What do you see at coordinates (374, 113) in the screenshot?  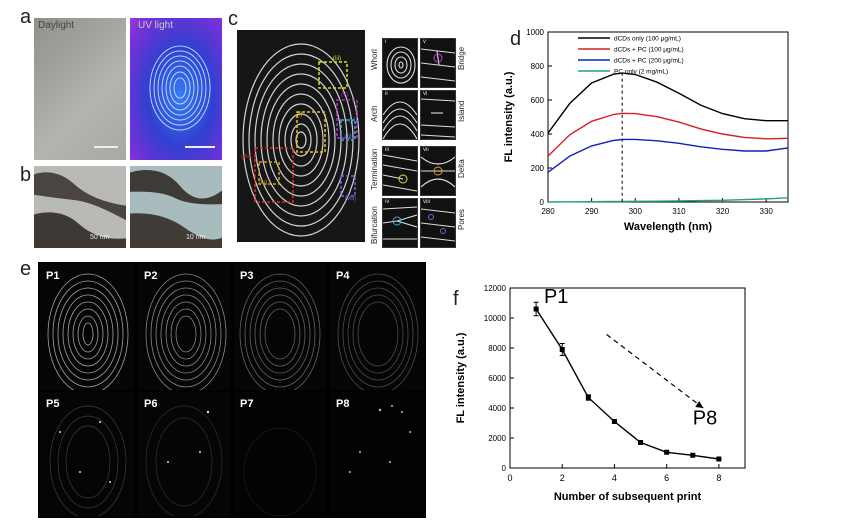 I see `feature-label-arch: Arch` at bounding box center [374, 113].